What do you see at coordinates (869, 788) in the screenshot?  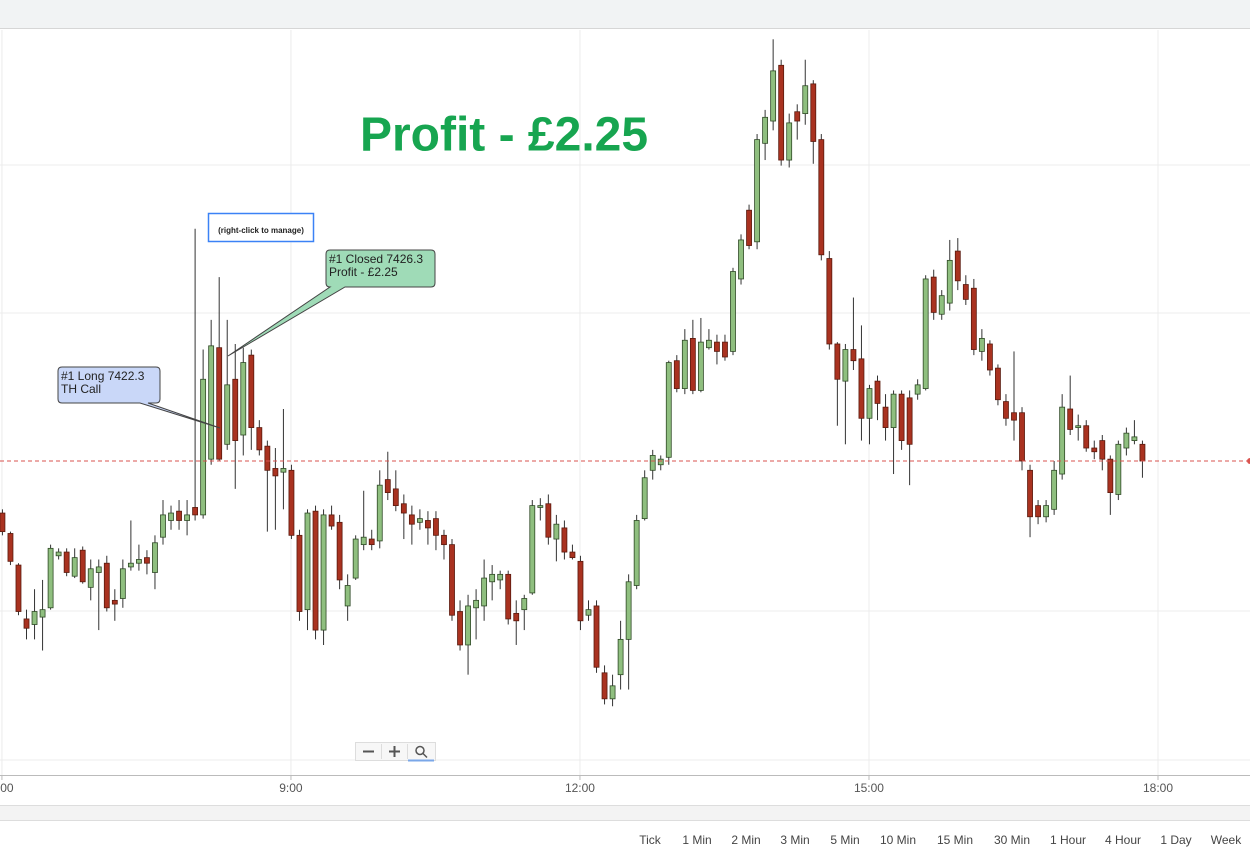 I see `x-tick-label: 15:00` at bounding box center [869, 788].